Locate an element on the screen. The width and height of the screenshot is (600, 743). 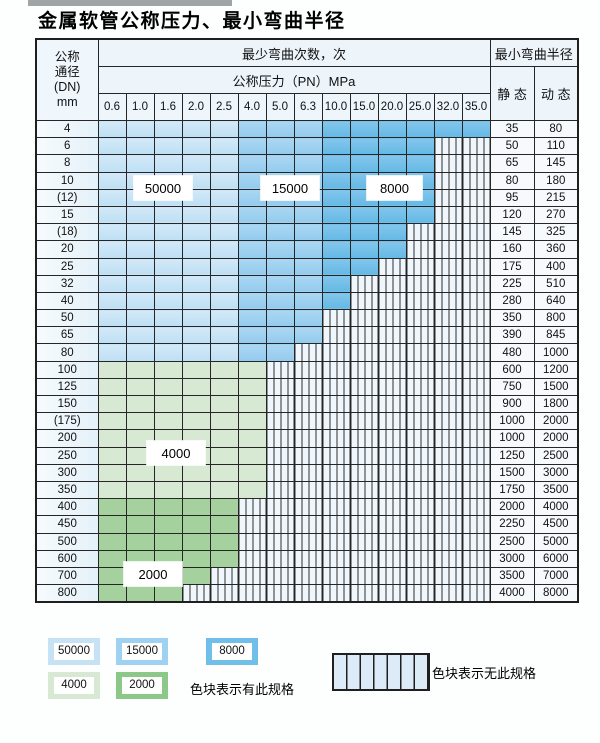
static-column-header: 静 态 is located at coordinates (512, 93).